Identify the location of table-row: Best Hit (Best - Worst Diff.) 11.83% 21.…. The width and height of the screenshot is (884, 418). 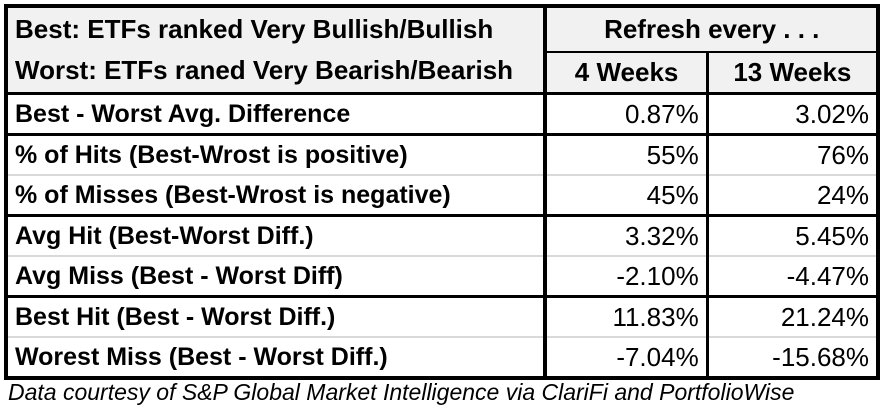
(442, 317).